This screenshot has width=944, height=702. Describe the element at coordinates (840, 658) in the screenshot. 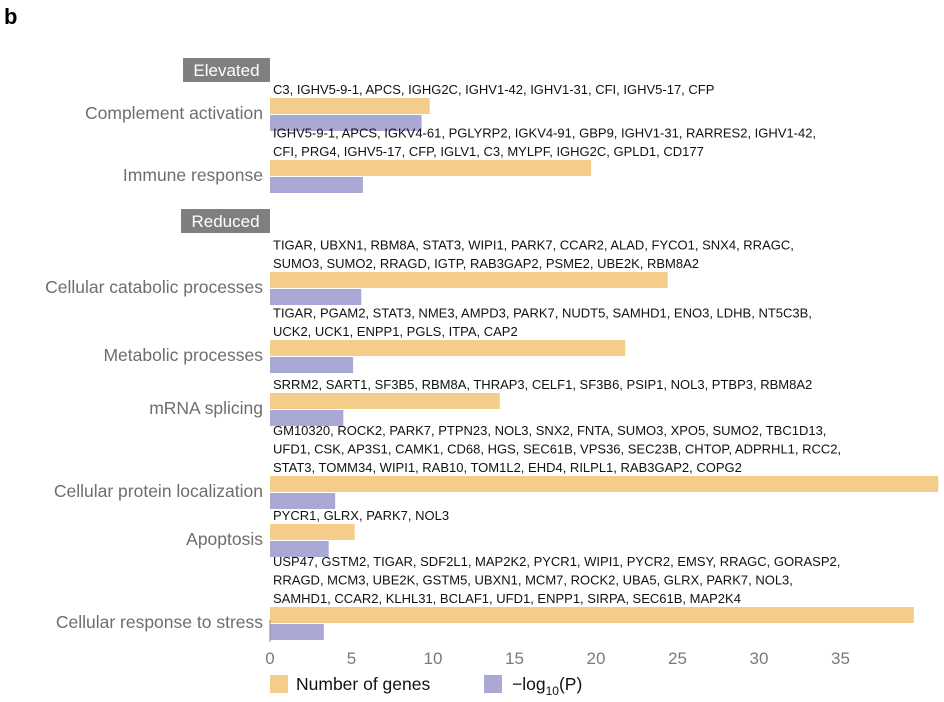

I see `x-tick-label: 35` at that location.